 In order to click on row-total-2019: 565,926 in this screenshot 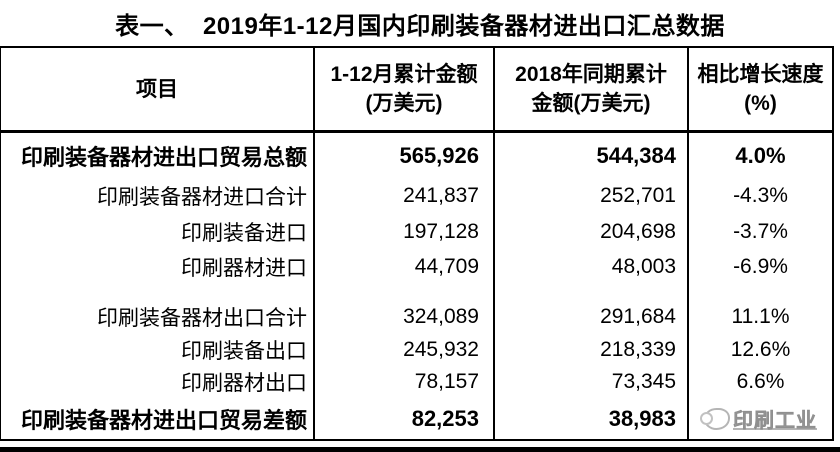, I will do `click(403, 155)`.